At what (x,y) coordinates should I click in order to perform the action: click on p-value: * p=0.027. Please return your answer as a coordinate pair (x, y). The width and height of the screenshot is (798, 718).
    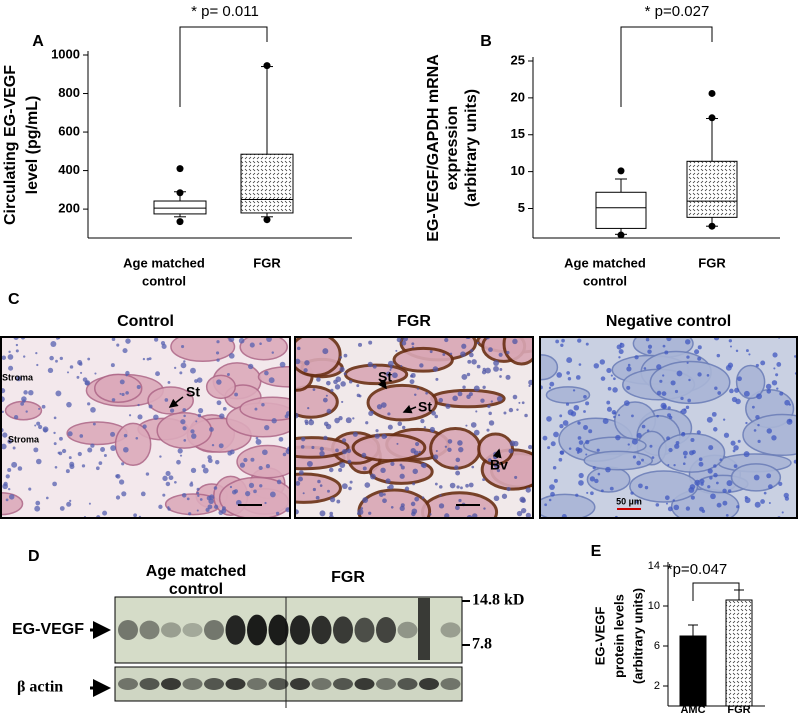
    Looking at the image, I should click on (677, 11).